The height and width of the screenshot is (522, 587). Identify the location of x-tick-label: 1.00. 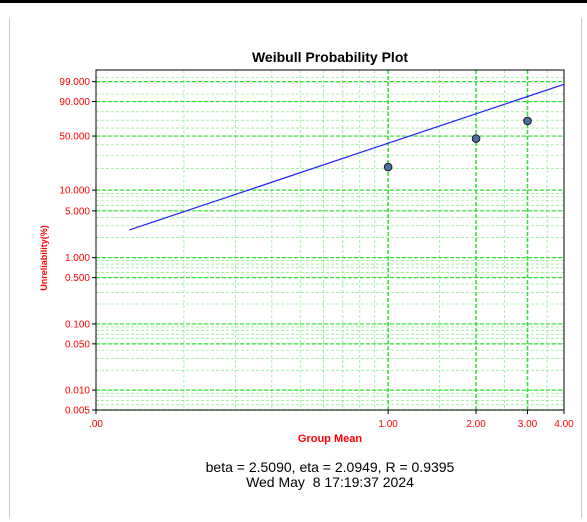
(388, 424).